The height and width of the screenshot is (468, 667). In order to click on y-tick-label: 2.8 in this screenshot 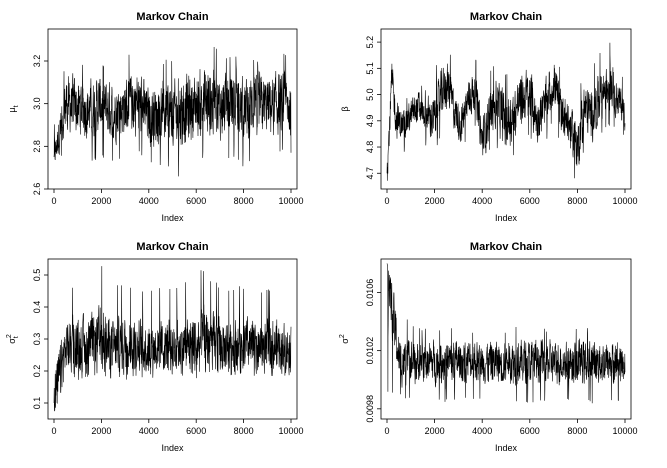, I will do `click(37, 146)`.